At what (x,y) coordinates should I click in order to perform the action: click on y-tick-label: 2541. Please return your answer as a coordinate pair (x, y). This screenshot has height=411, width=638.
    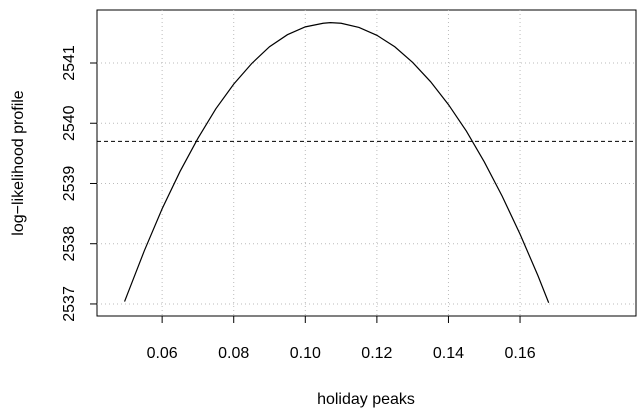
    Looking at the image, I should click on (69, 63).